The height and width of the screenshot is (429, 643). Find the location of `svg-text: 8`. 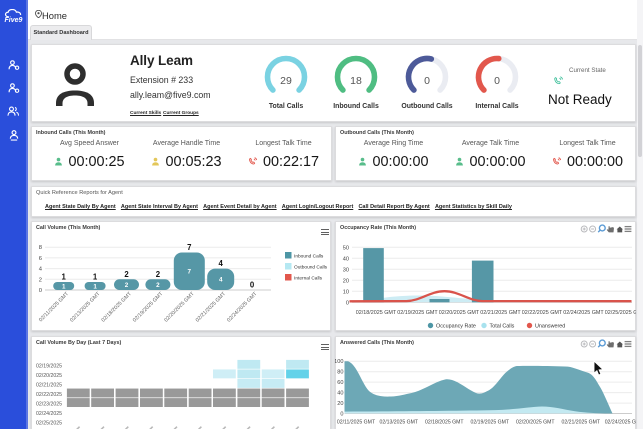

svg-text: 8 is located at coordinates (40, 248).